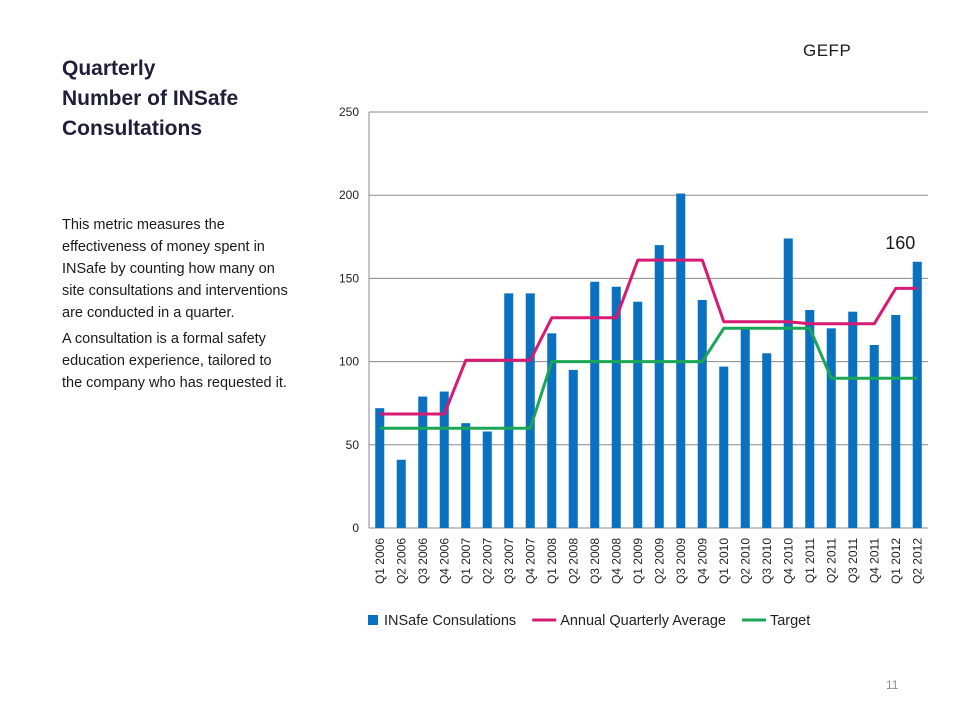  I want to click on x-tick-label: Q1 2010, so click(724, 561).